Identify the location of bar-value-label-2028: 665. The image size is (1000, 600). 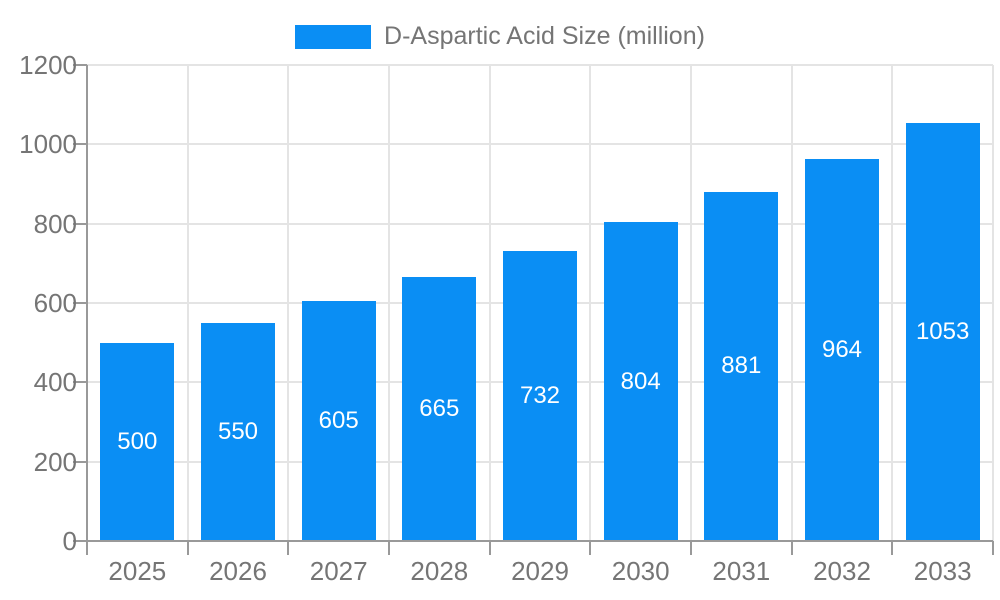
(439, 409).